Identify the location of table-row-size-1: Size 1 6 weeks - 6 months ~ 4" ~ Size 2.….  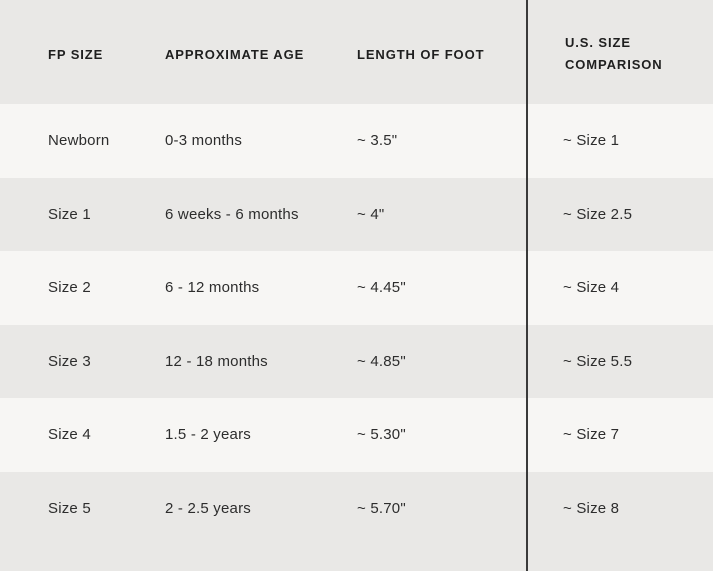
(356, 215).